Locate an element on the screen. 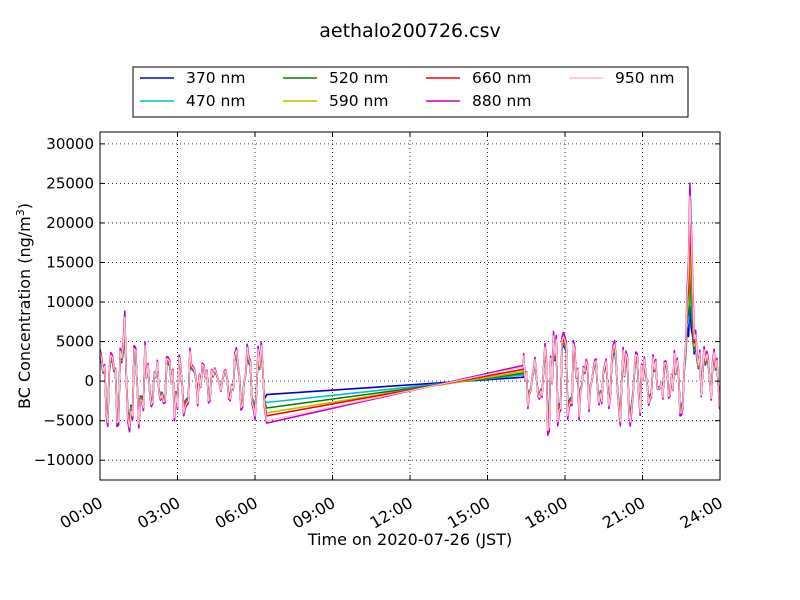 The width and height of the screenshot is (800, 600). y-tick-label: 5000 is located at coordinates (75, 342).